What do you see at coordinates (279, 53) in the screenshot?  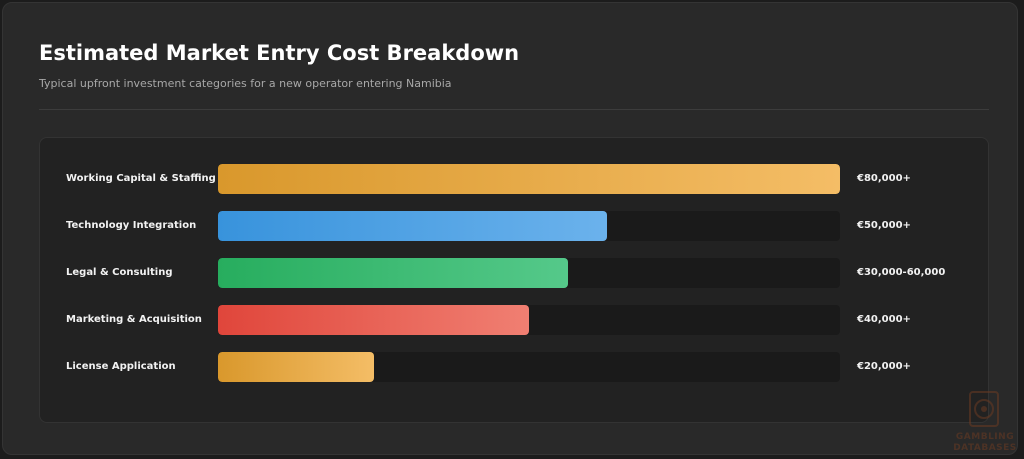 I see `page-title: Estimated Market Entry Cost Breakdown` at bounding box center [279, 53].